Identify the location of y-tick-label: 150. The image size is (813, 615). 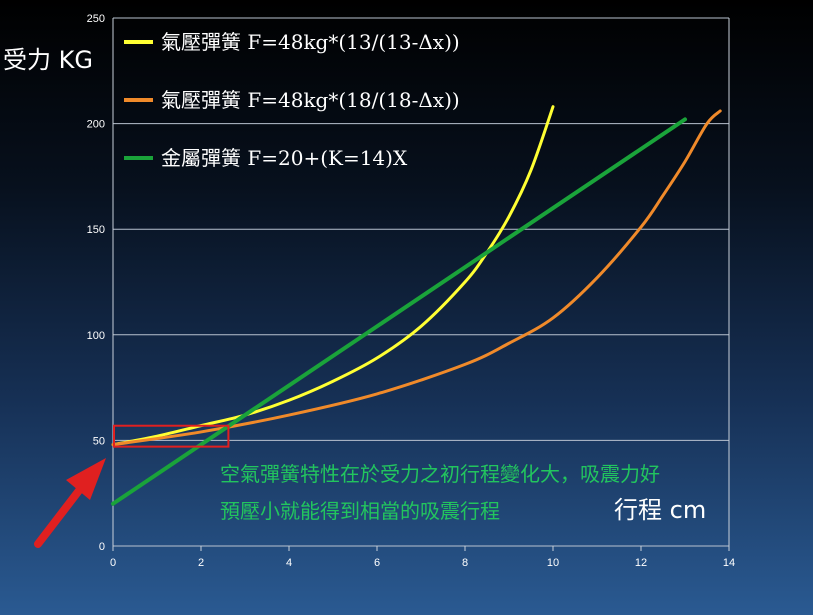
(96, 230).